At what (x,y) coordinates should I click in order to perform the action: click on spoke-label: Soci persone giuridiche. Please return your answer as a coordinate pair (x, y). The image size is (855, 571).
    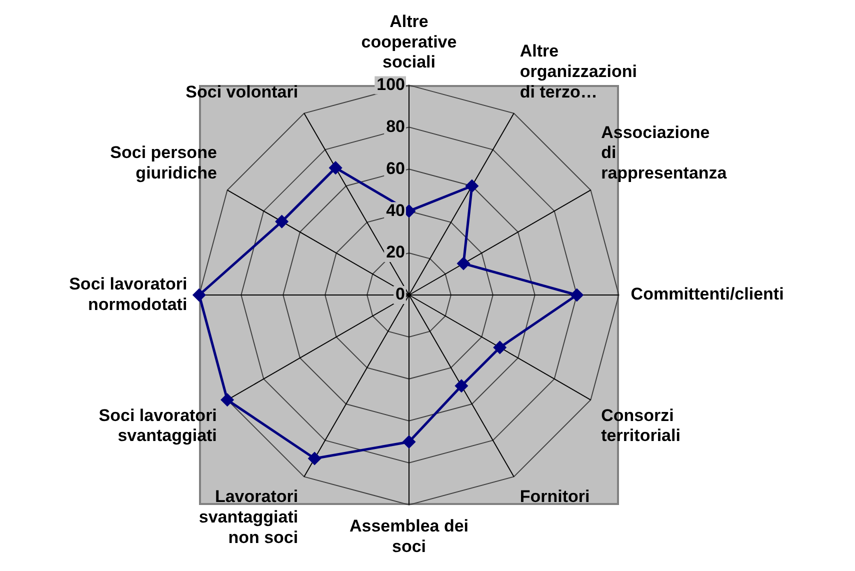
    Looking at the image, I should click on (163, 163).